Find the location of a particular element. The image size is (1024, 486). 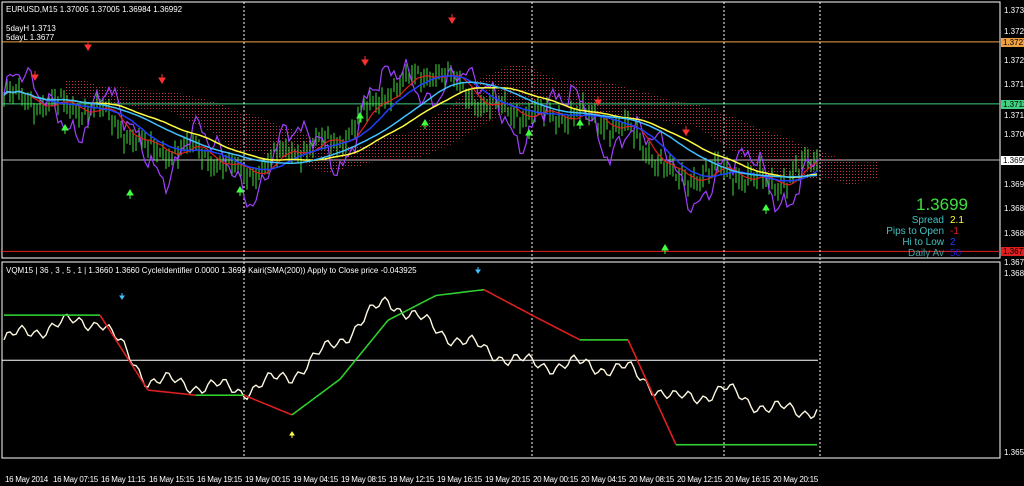

price-axis-label: 1.37175 is located at coordinates (1014, 85).